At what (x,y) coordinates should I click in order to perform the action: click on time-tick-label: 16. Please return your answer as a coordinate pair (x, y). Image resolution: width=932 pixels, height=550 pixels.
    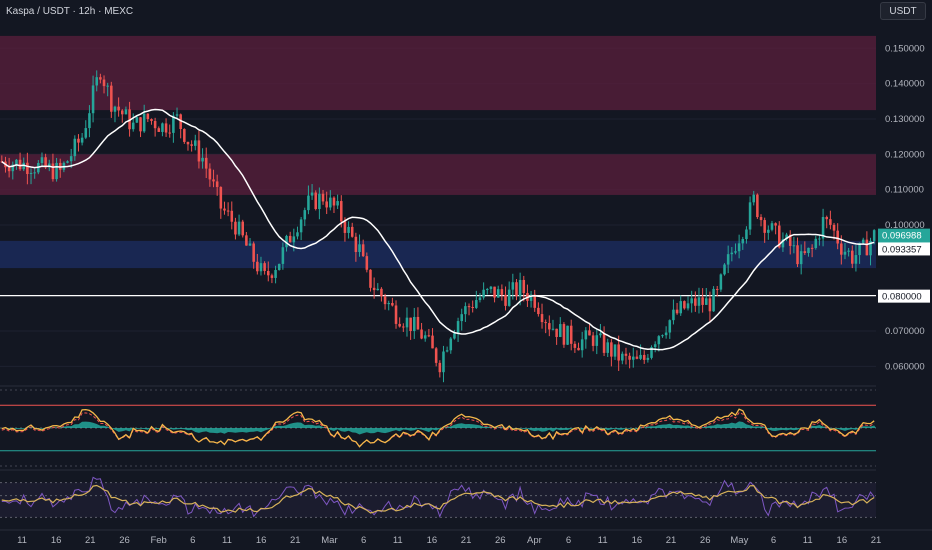
    Looking at the image, I should click on (842, 540).